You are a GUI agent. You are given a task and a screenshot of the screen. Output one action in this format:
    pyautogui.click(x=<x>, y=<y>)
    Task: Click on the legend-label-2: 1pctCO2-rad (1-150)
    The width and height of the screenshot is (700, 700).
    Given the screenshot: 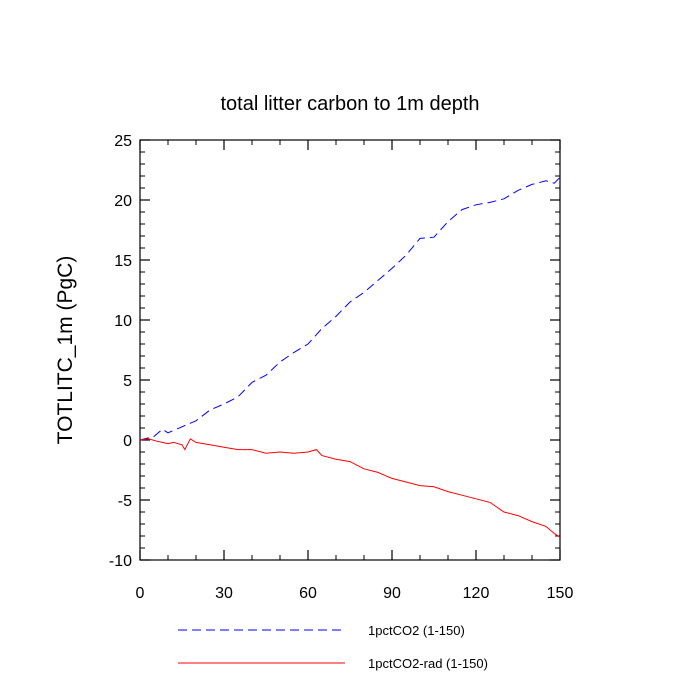 What is the action you would take?
    pyautogui.click(x=428, y=663)
    